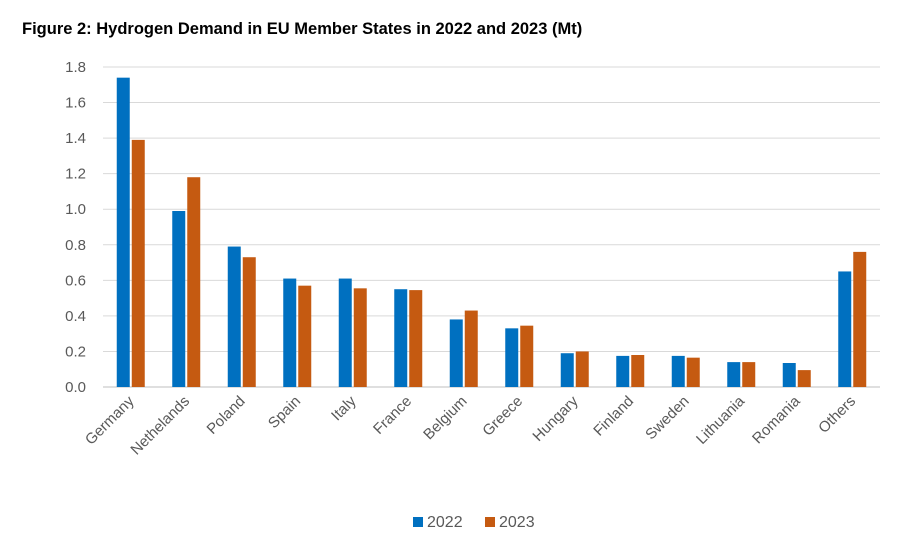  I want to click on x-tick-label: Finland, so click(613, 416).